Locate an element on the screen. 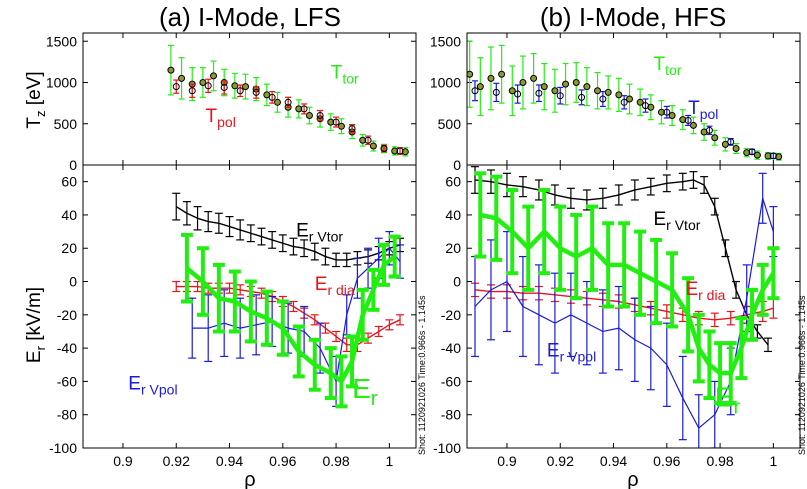 The width and height of the screenshot is (807, 489). annotation: Er Vpol is located at coordinates (571, 352).